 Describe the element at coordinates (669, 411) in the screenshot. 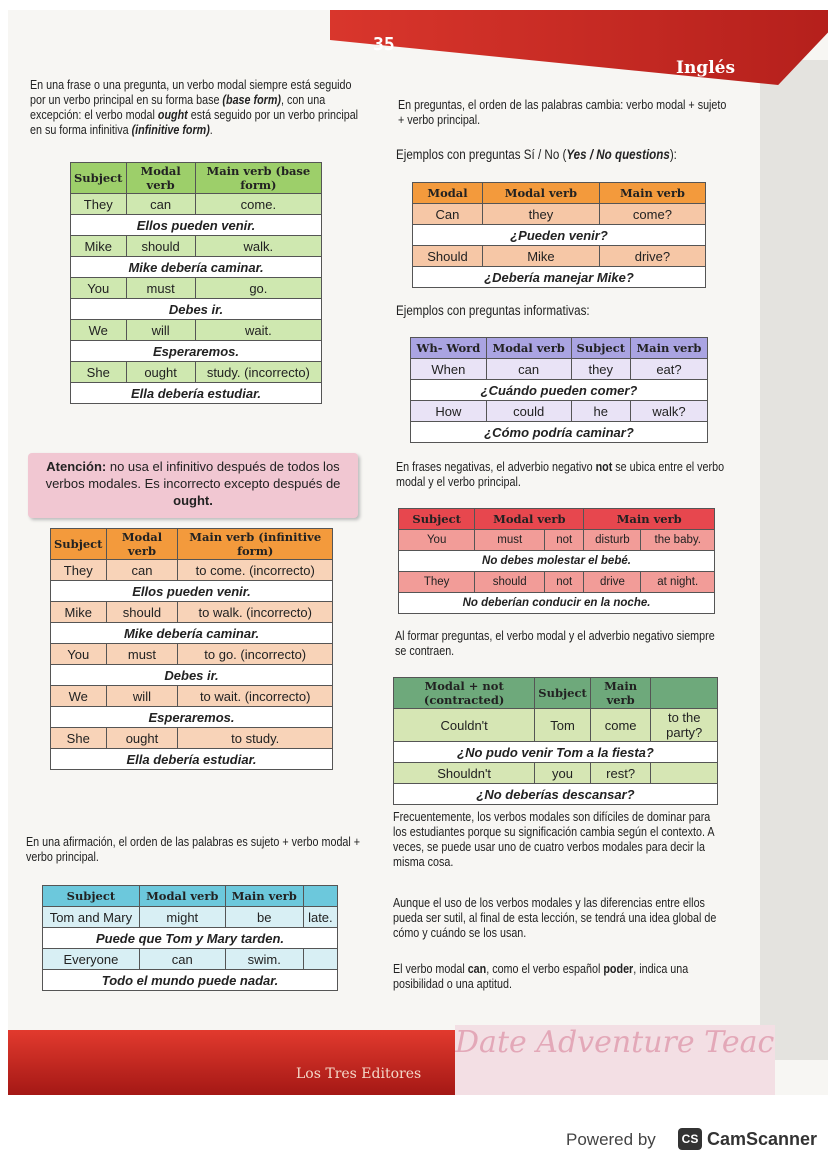

I see `table-cell: walk?` at that location.